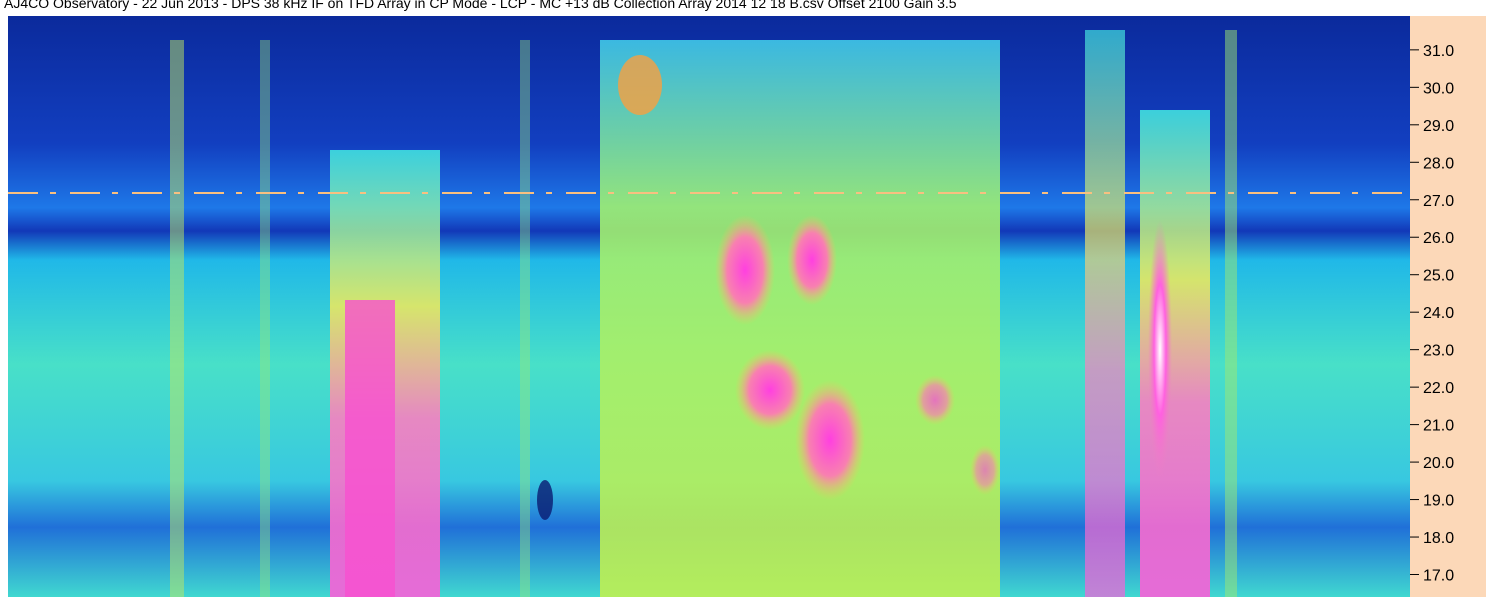 The width and height of the screenshot is (1486, 597). I want to click on y-tick-label: 21.0, so click(1438, 426).